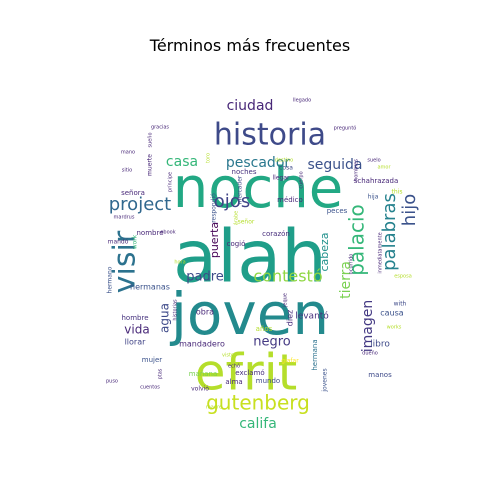  Describe the element at coordinates (151, 139) in the screenshot. I see `cloud-word: sueño` at that location.